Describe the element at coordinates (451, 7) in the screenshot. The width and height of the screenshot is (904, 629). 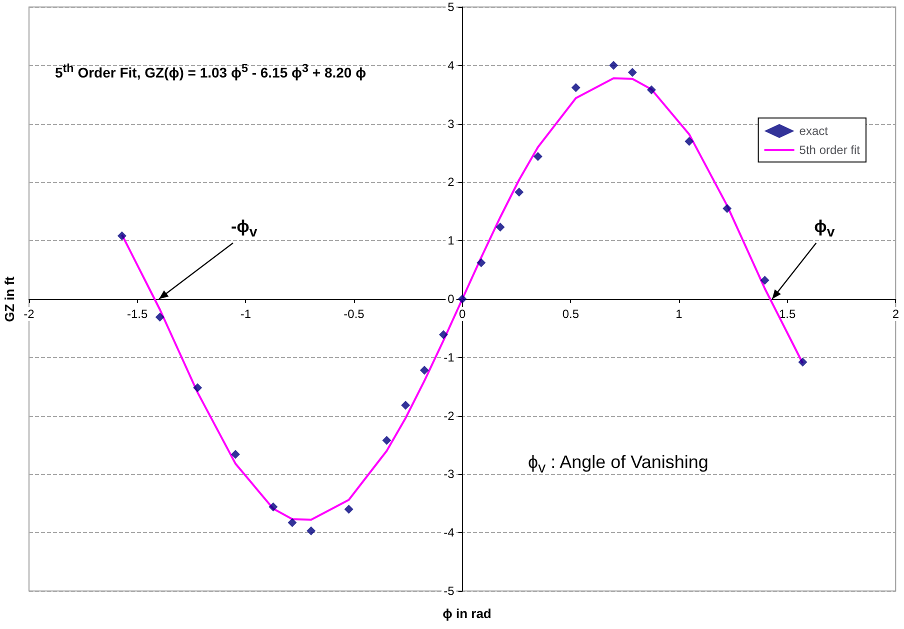
I see `y-tick-label: 5` at that location.